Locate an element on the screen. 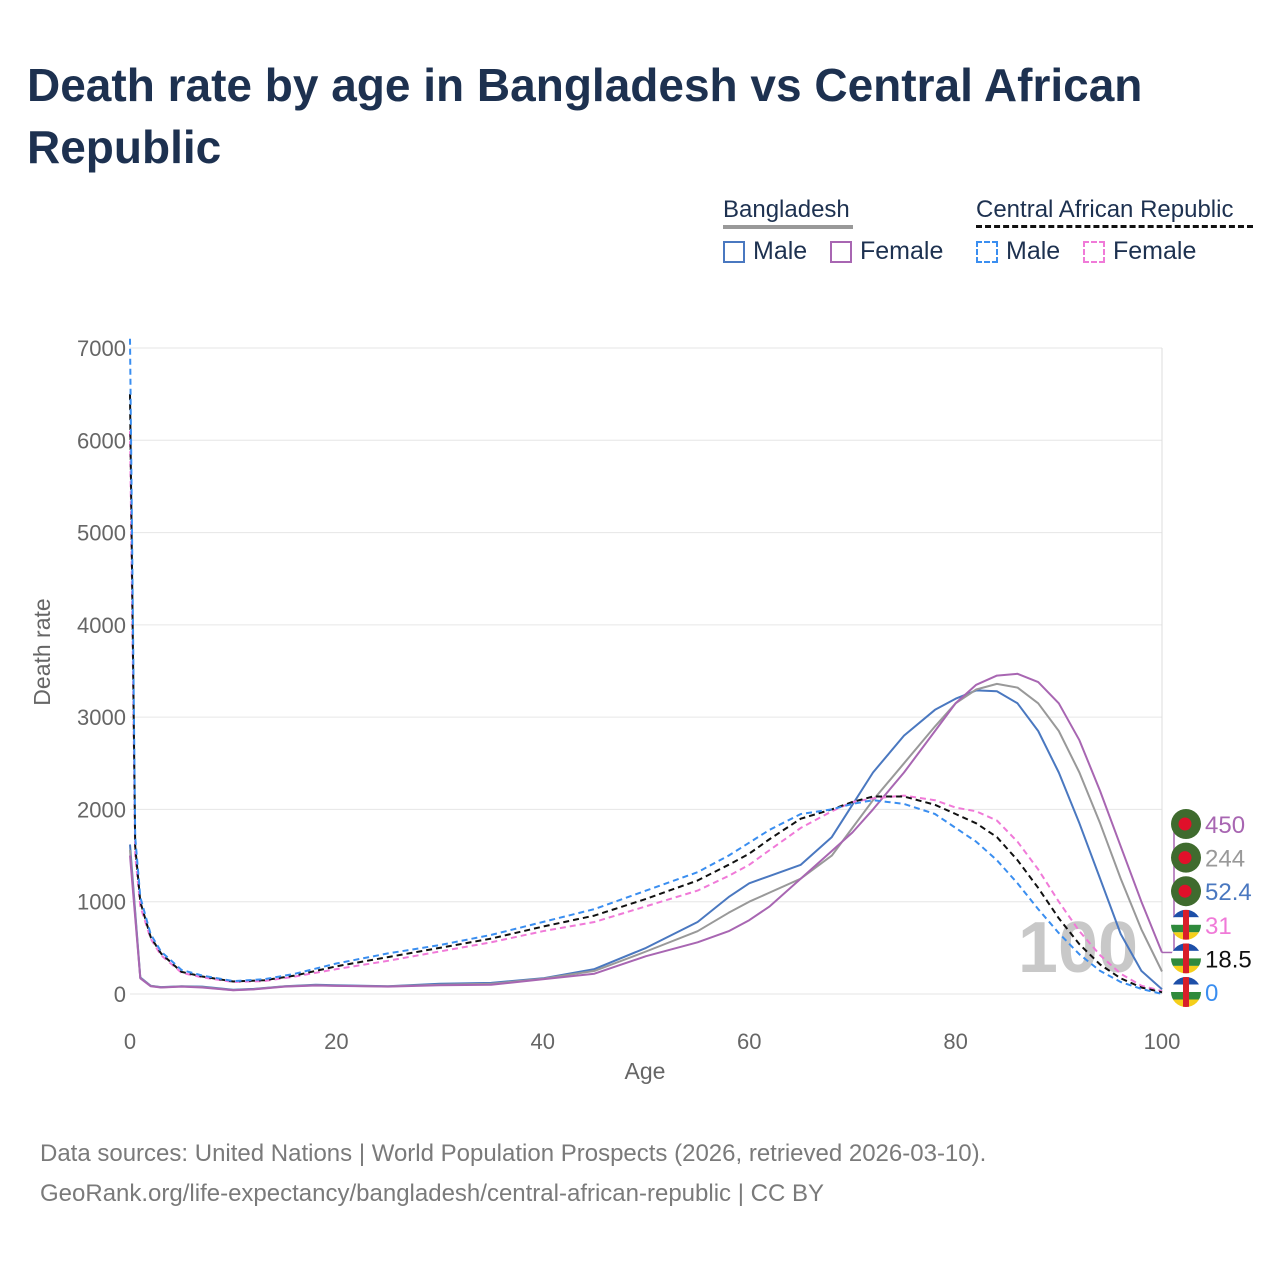  y-tick-labels: 0 1000 2000 3000 4000 5000 6000 7000 is located at coordinates (101, 671).